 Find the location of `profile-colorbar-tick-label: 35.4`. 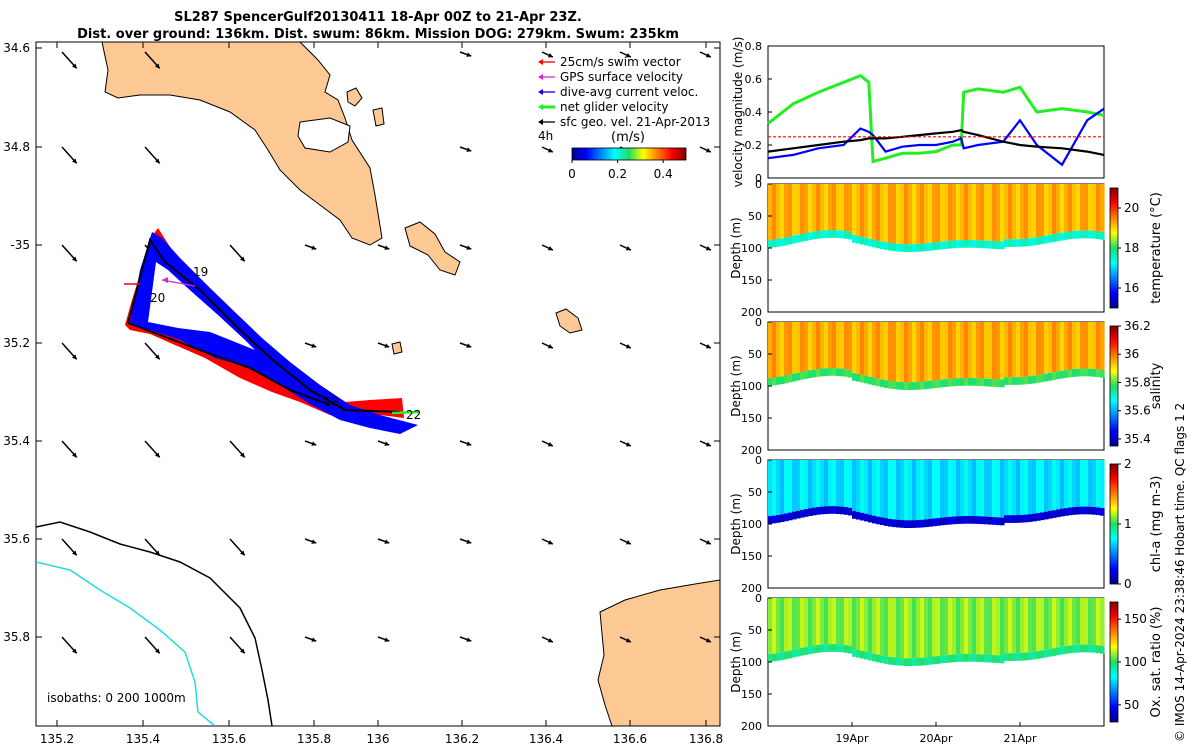

profile-colorbar-tick-label: 35.4 is located at coordinates (1137, 439).